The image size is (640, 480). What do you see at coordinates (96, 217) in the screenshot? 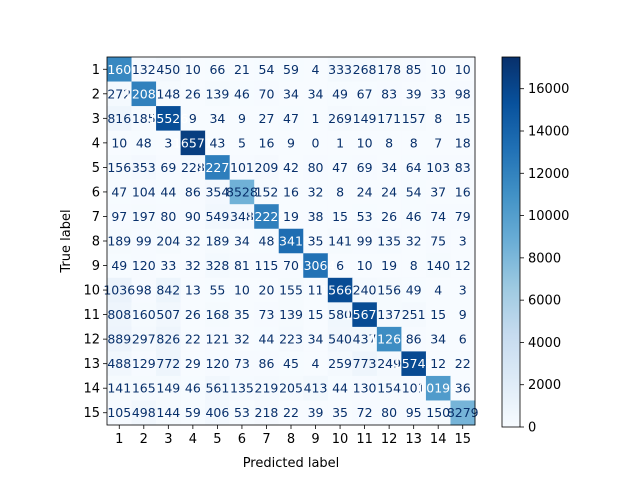
I see `y-tick-label: 7` at bounding box center [96, 217].